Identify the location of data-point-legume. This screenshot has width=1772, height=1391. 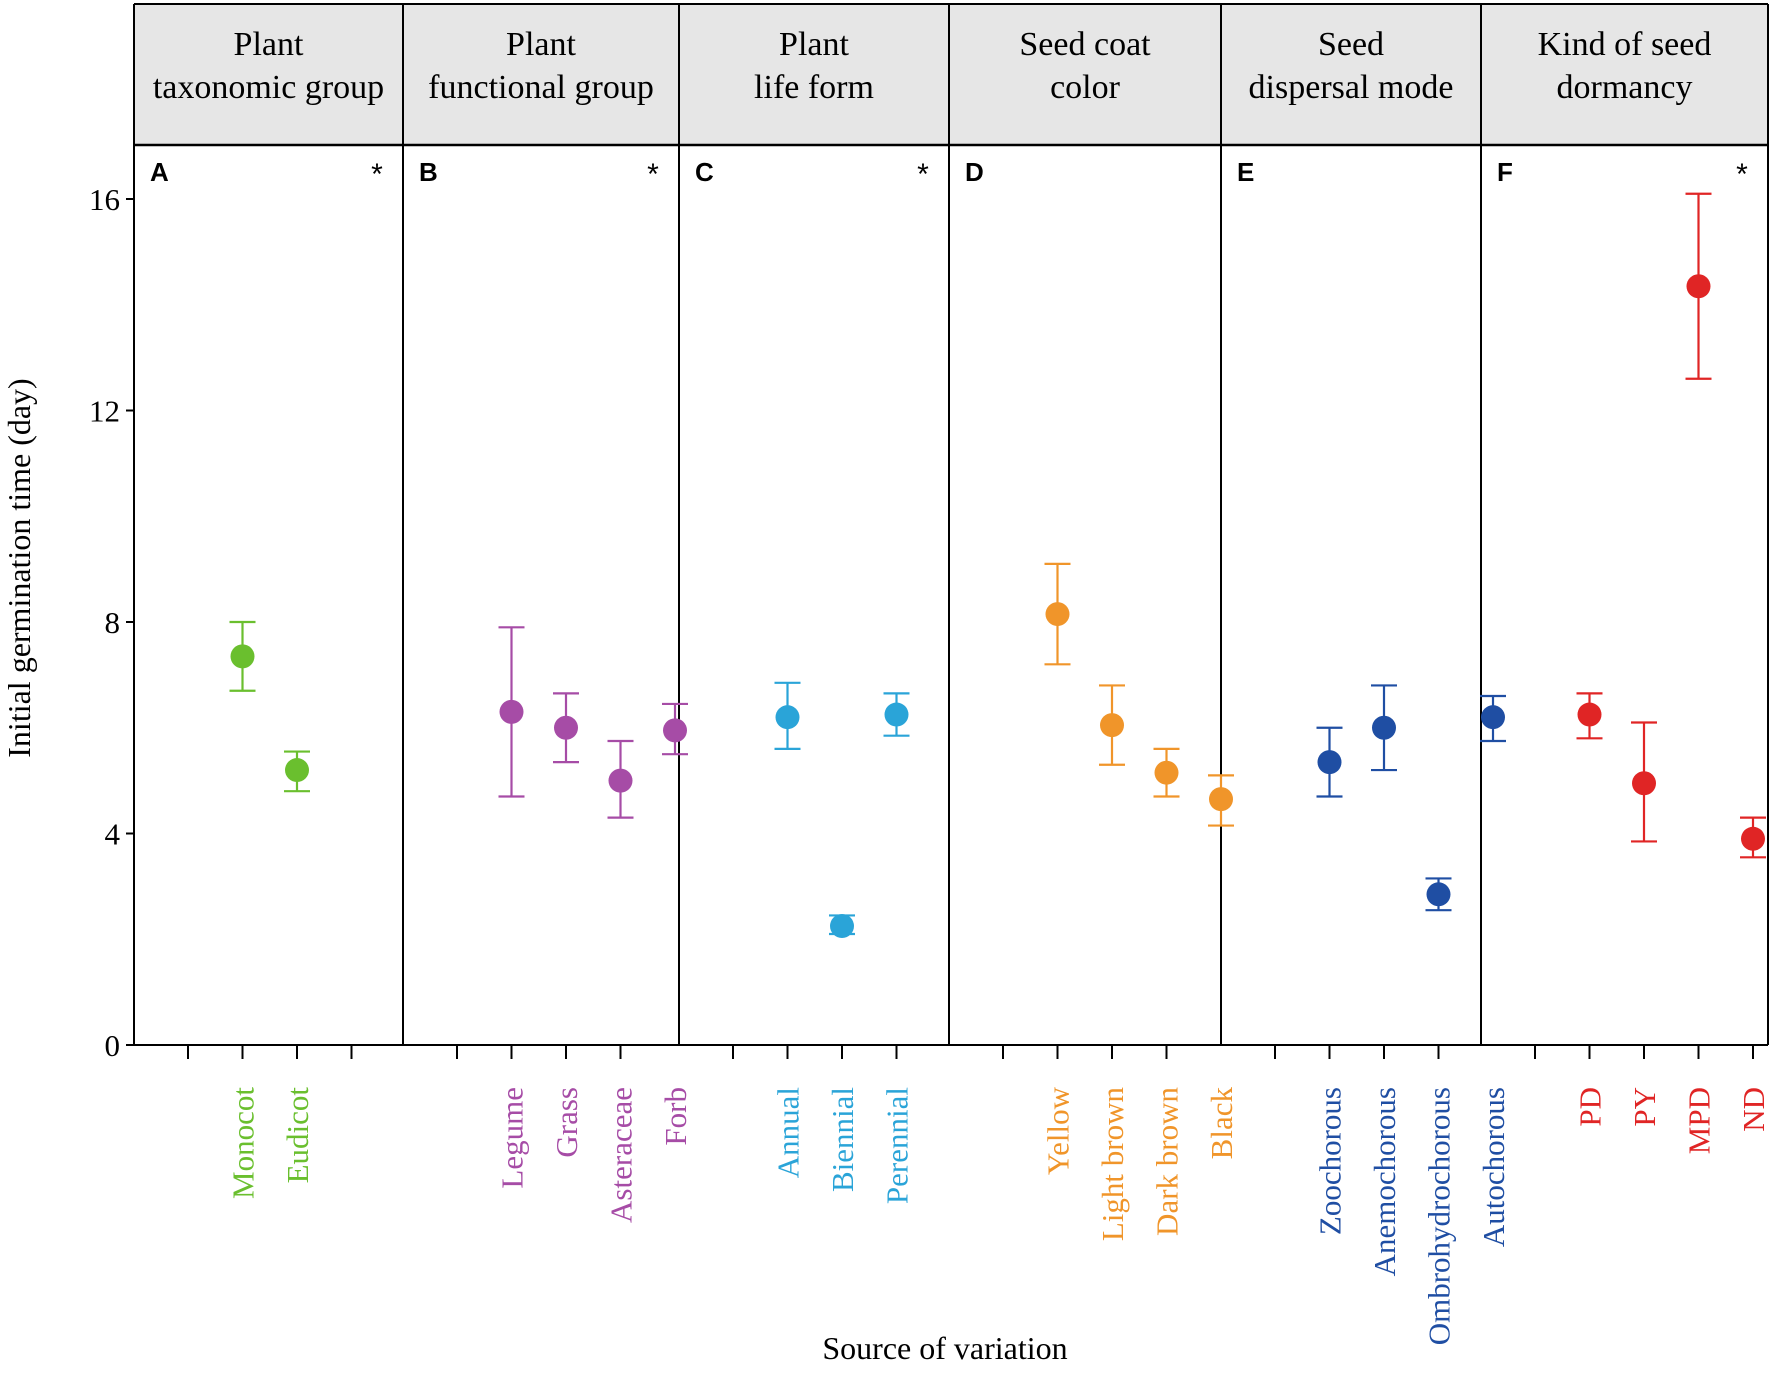
(511, 712).